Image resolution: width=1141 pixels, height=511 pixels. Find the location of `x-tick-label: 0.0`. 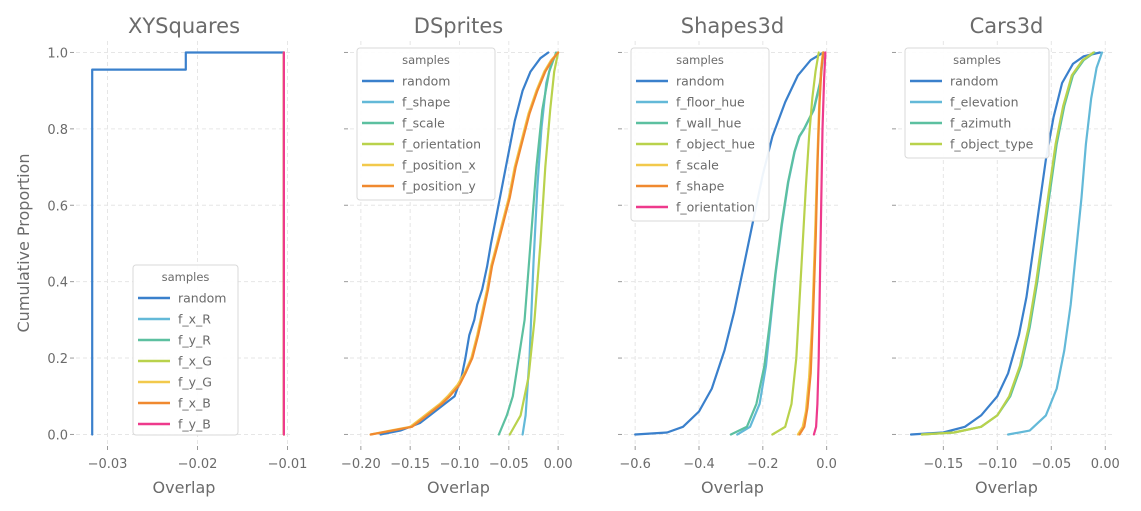

x-tick-label: 0.0 is located at coordinates (826, 464).